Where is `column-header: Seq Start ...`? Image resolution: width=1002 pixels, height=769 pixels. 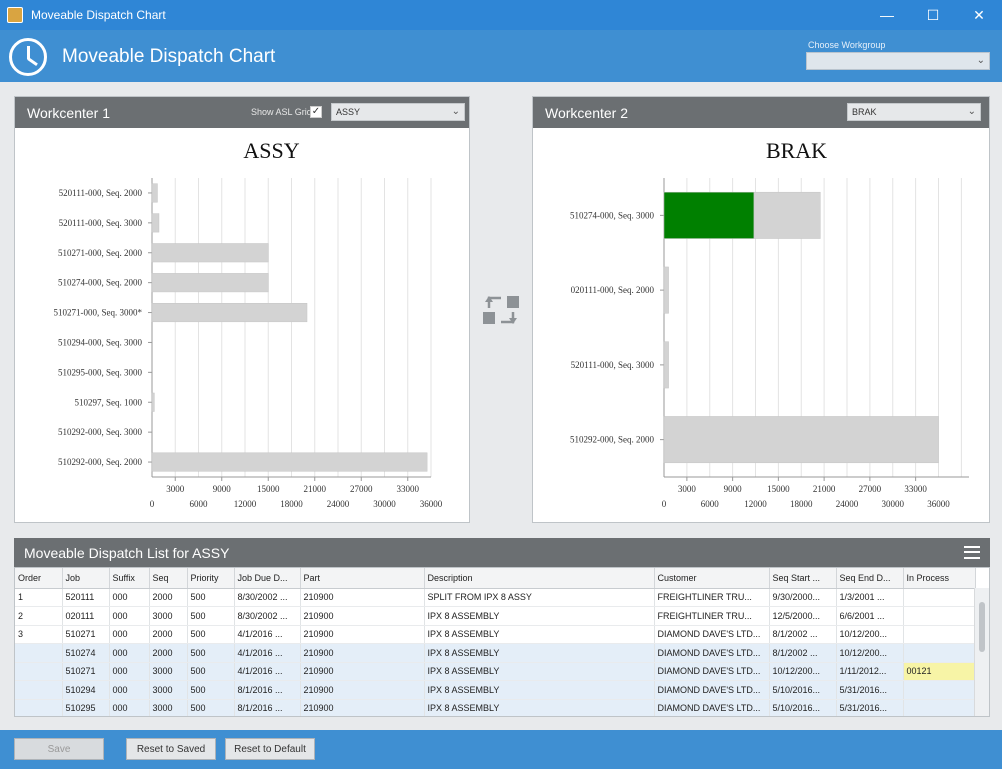 column-header: Seq Start ... is located at coordinates (803, 578).